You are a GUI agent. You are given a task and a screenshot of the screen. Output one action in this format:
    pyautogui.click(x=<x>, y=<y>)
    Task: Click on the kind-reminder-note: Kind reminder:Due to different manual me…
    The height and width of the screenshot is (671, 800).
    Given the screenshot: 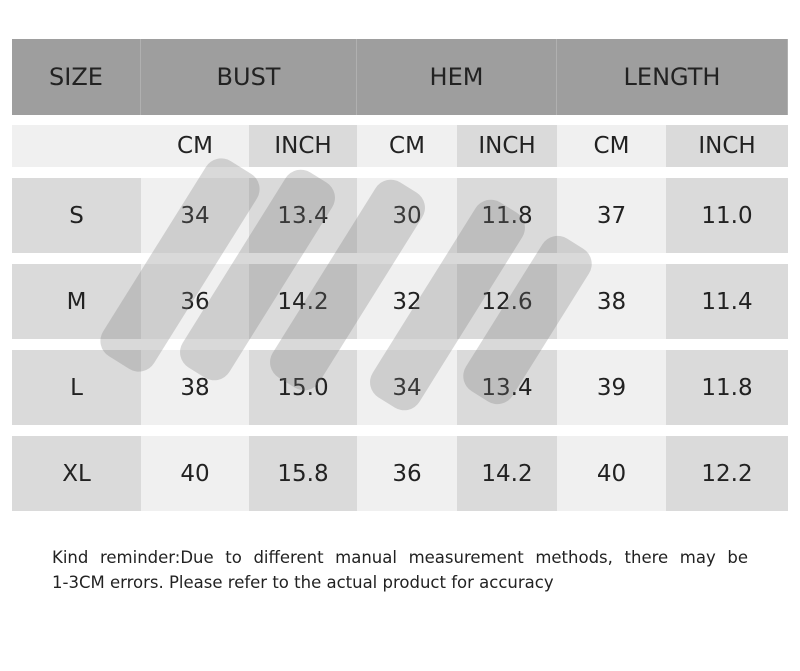 What is the action you would take?
    pyautogui.click(x=400, y=570)
    